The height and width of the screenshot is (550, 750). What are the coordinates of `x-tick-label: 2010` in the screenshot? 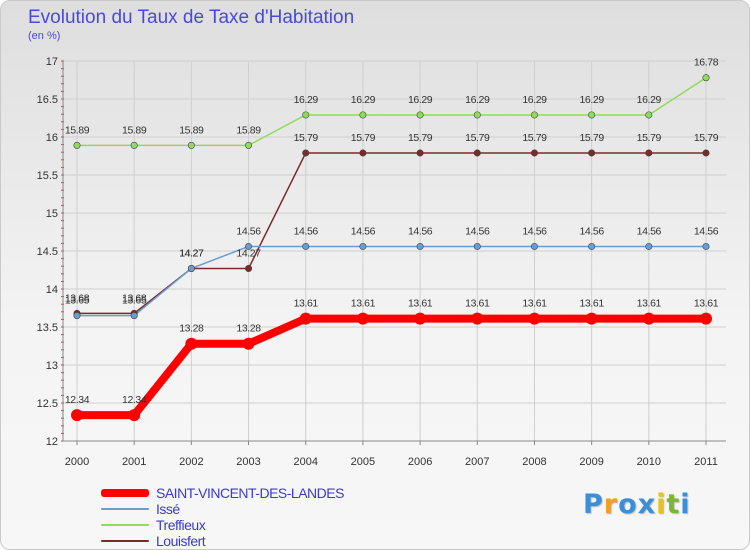 It's located at (649, 462).